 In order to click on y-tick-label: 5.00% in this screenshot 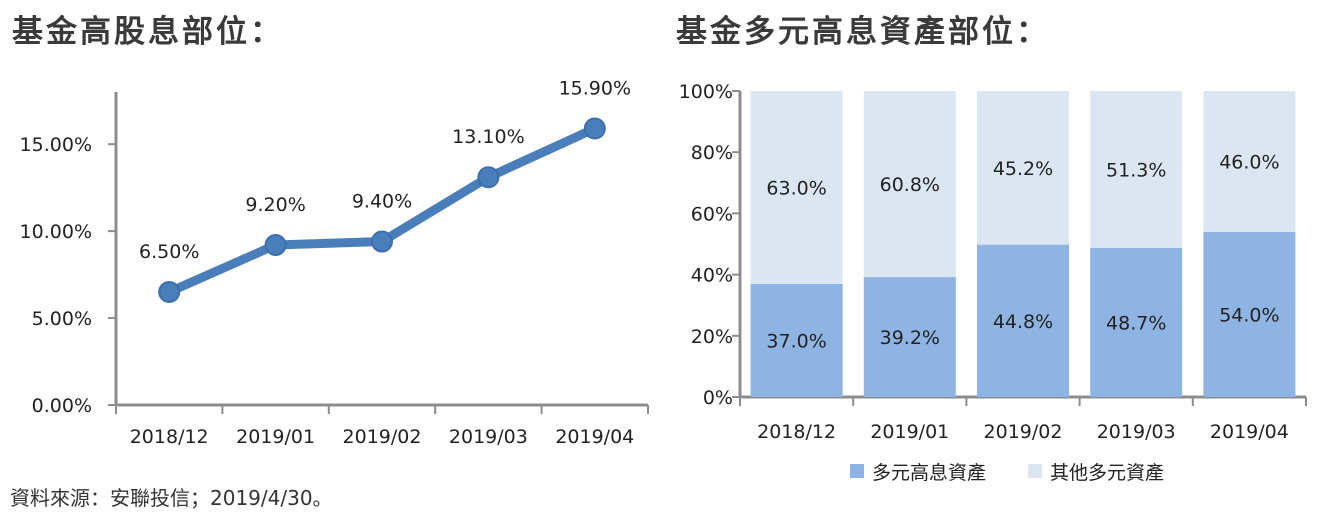, I will do `click(62, 319)`.